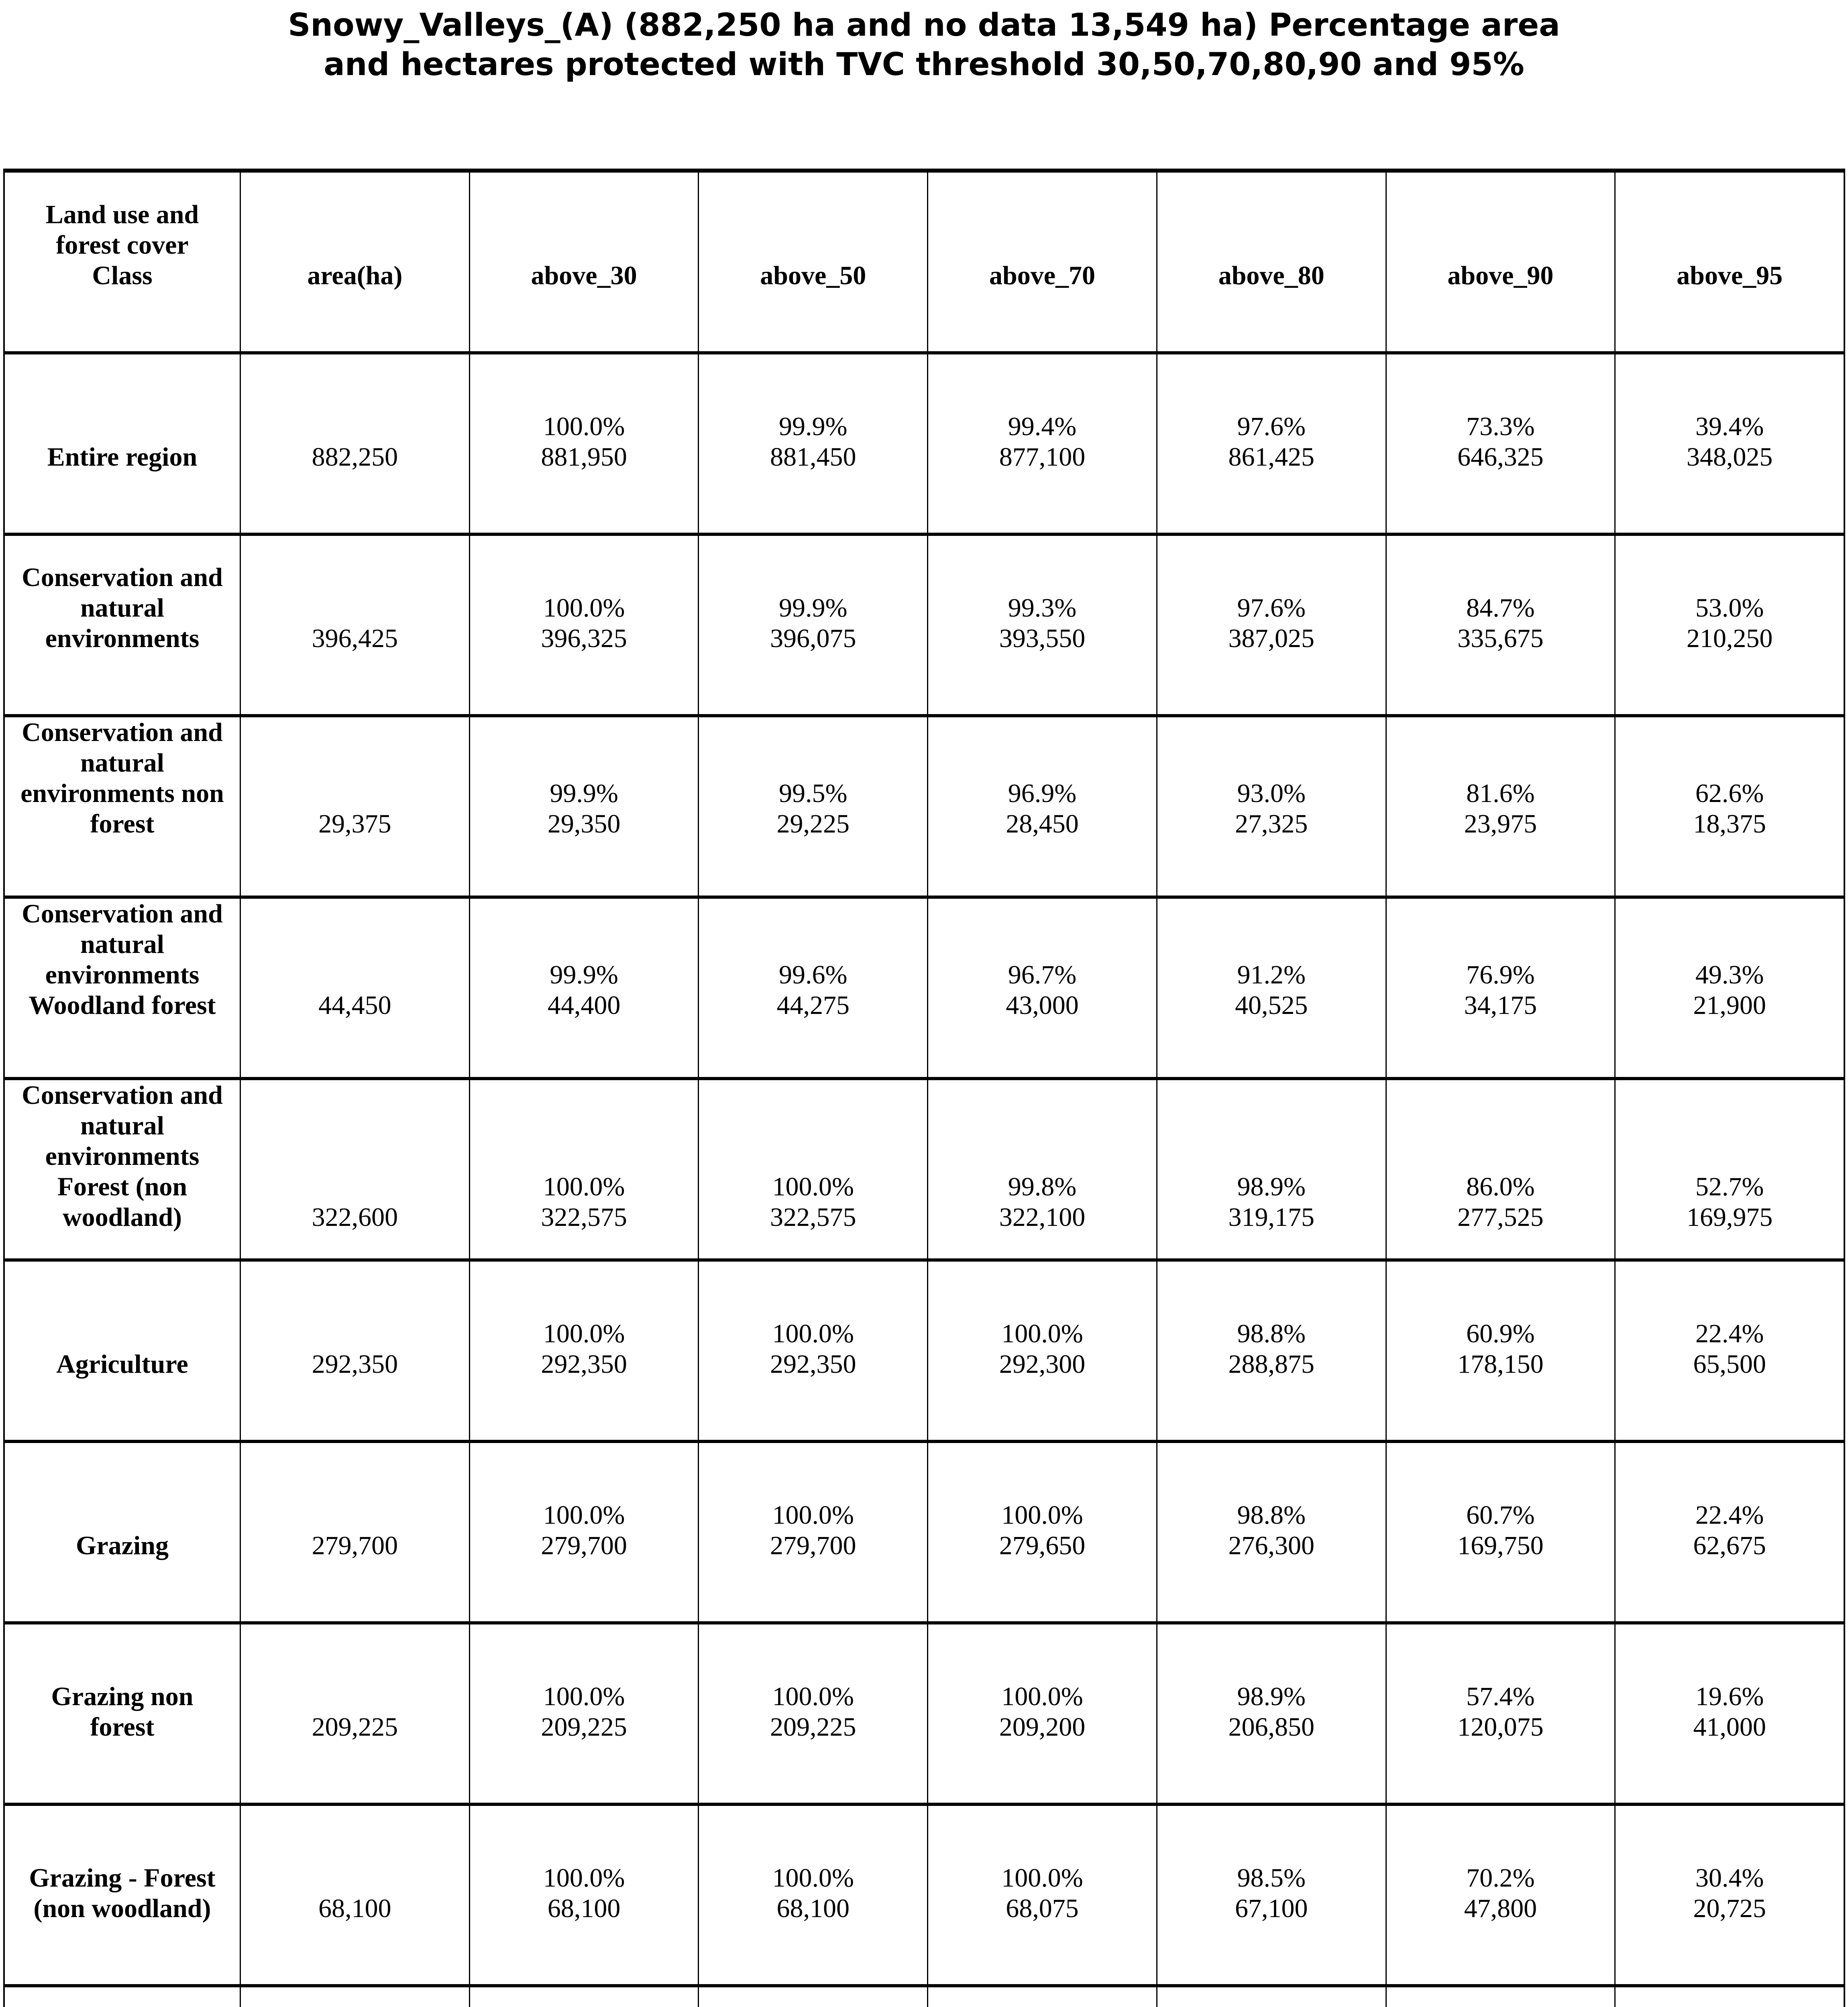  Describe the element at coordinates (1042, 1364) in the screenshot. I see `hectares-value: 292,300` at that location.